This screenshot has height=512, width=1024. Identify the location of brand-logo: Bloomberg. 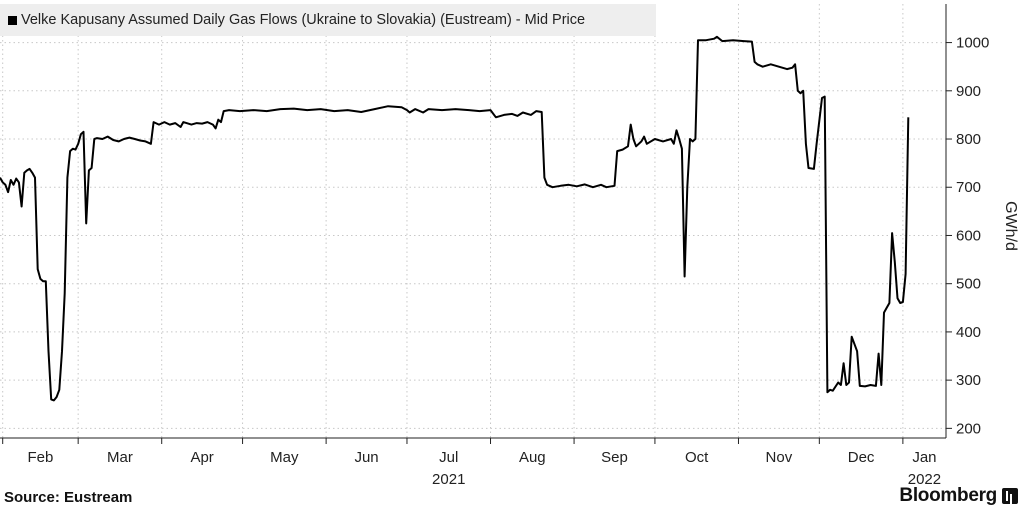
(958, 496).